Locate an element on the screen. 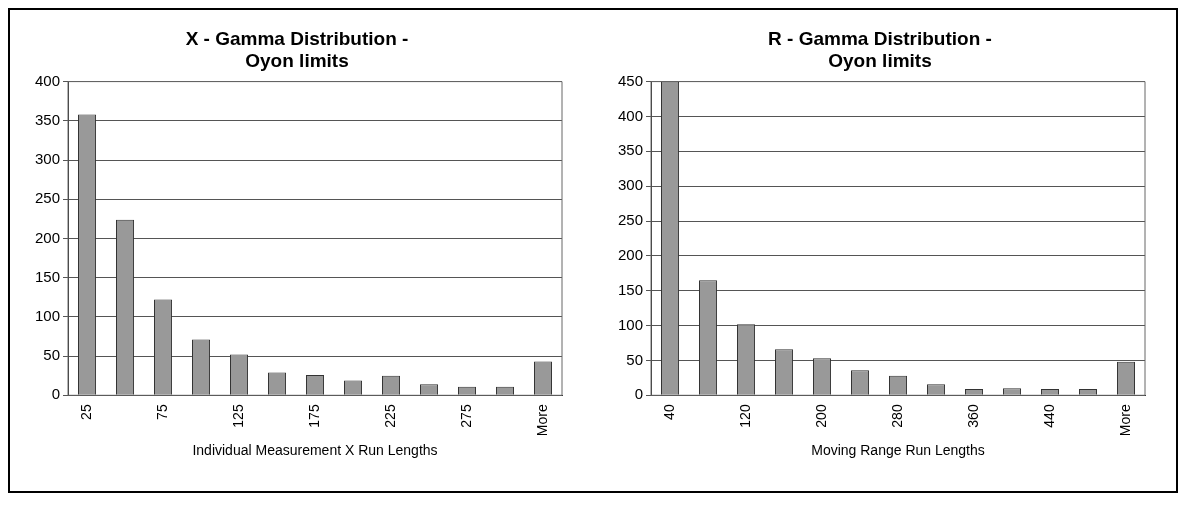 This screenshot has height=505, width=1190. x-tick-label: 125 is located at coordinates (237, 416).